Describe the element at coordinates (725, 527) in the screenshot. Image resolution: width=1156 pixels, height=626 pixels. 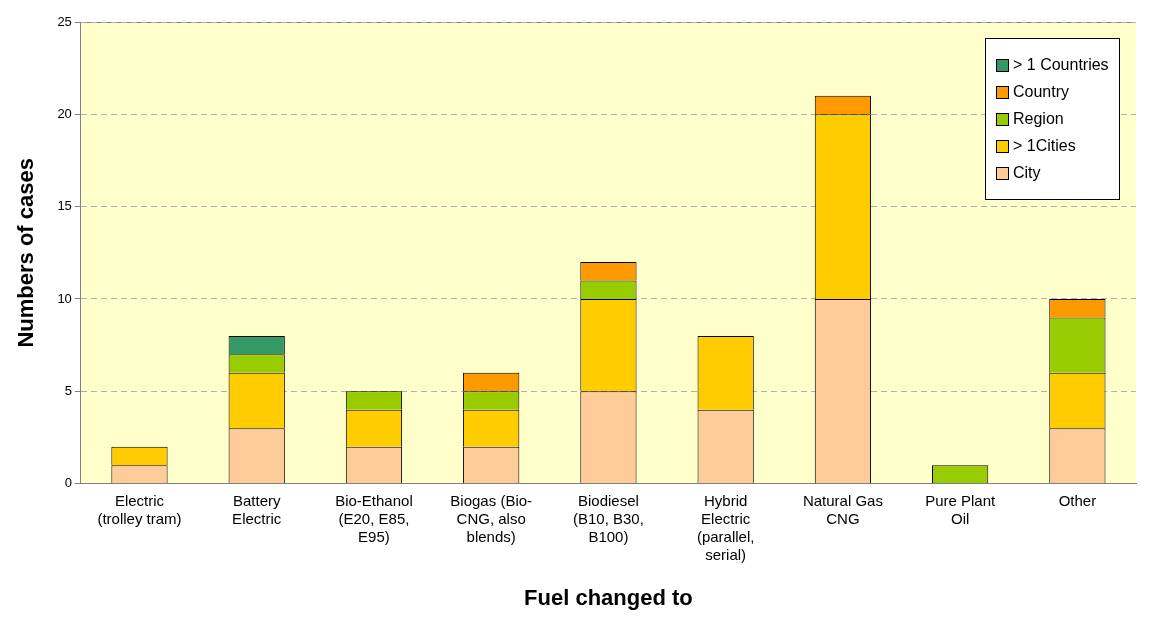
I see `x-tick-label: Hybrid Electric (parallel, serial)` at that location.